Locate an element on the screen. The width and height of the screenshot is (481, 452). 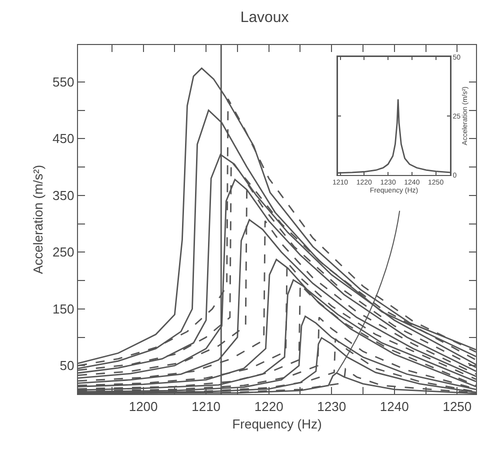
chart-title: Lavoux is located at coordinates (265, 17).